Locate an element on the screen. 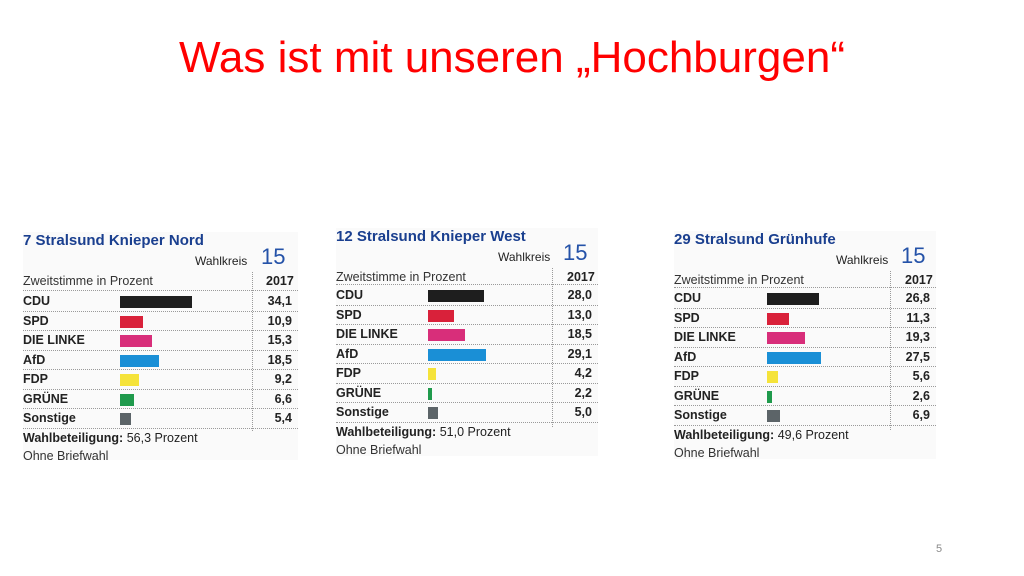 This screenshot has width=1024, height=576. value-label: 6,9 is located at coordinates (921, 415).